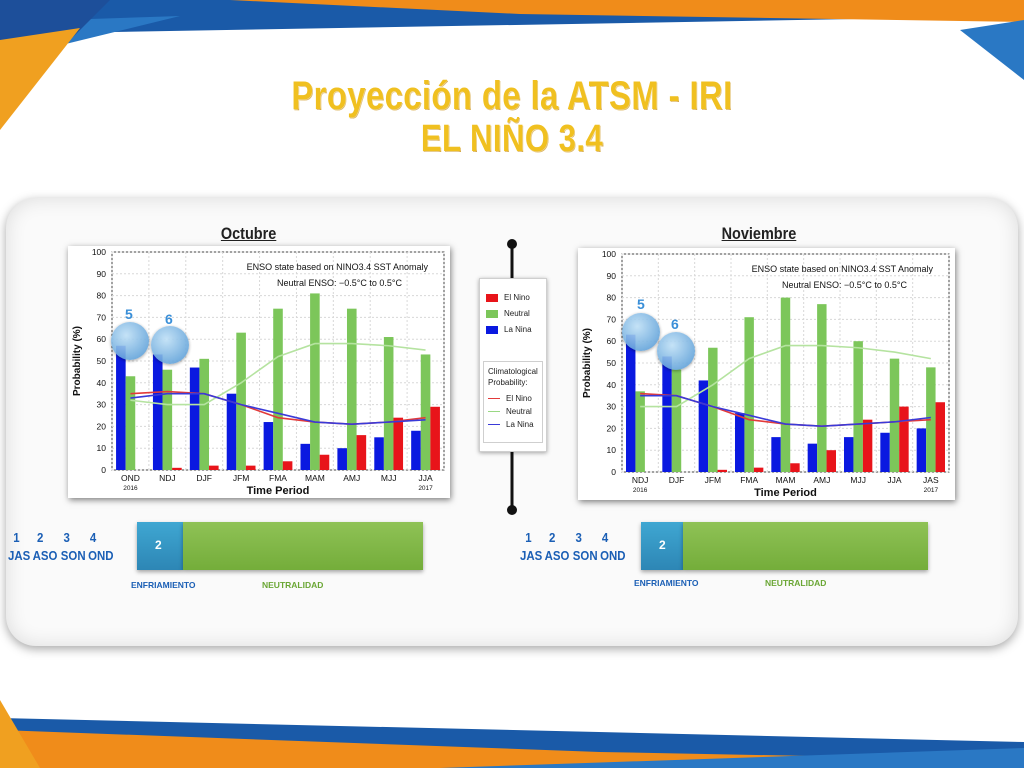 This screenshot has width=1024, height=768. Describe the element at coordinates (248, 233) in the screenshot. I see `month-label-octubre: Octubre` at that location.